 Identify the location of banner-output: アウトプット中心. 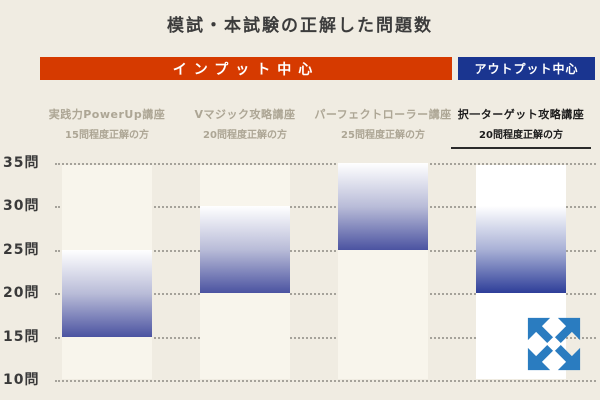
(526, 68).